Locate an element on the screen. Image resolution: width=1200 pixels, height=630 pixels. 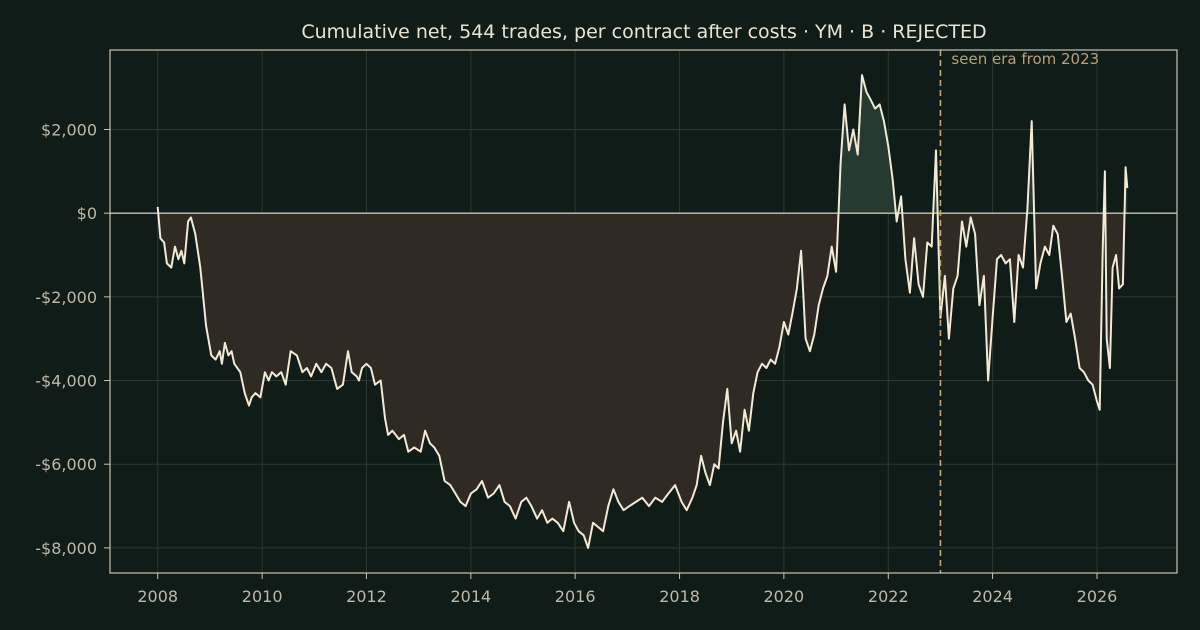
y-tick-label: $0 is located at coordinates (87, 213).